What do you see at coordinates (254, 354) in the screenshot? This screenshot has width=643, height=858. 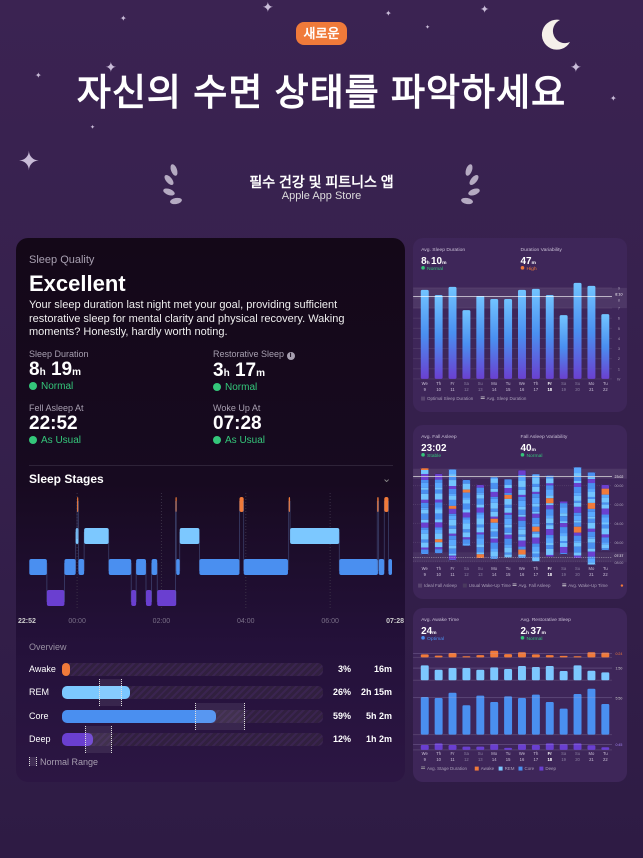 I see `metric-label: Restorative Sleep i` at bounding box center [254, 354].